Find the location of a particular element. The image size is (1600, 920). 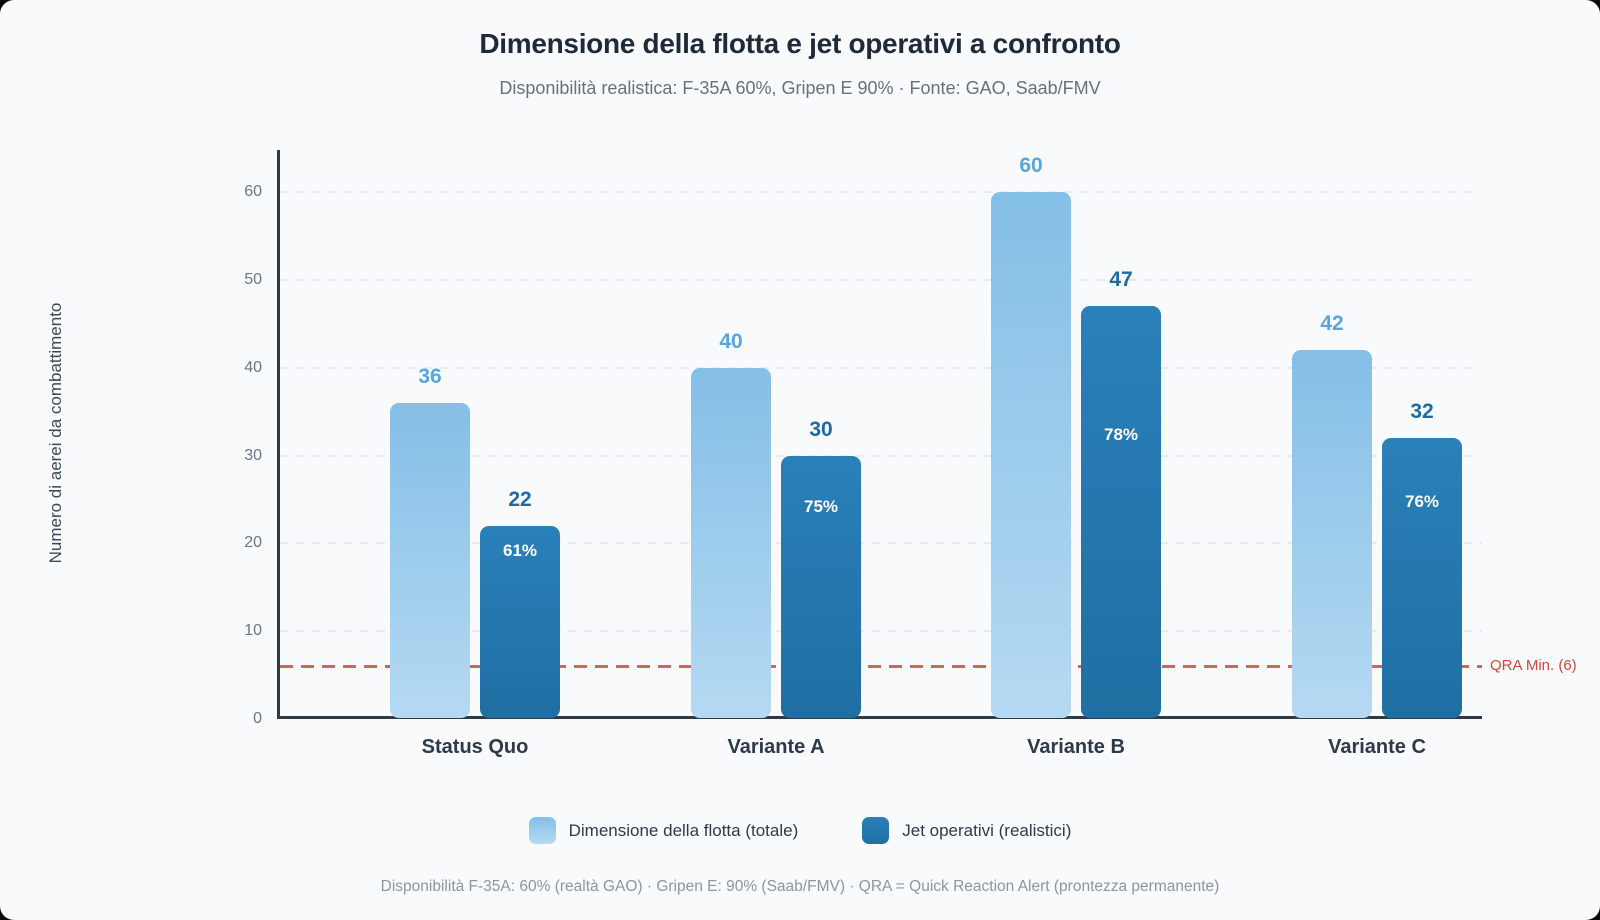

bar-availability-label: 76% is located at coordinates (1422, 501).